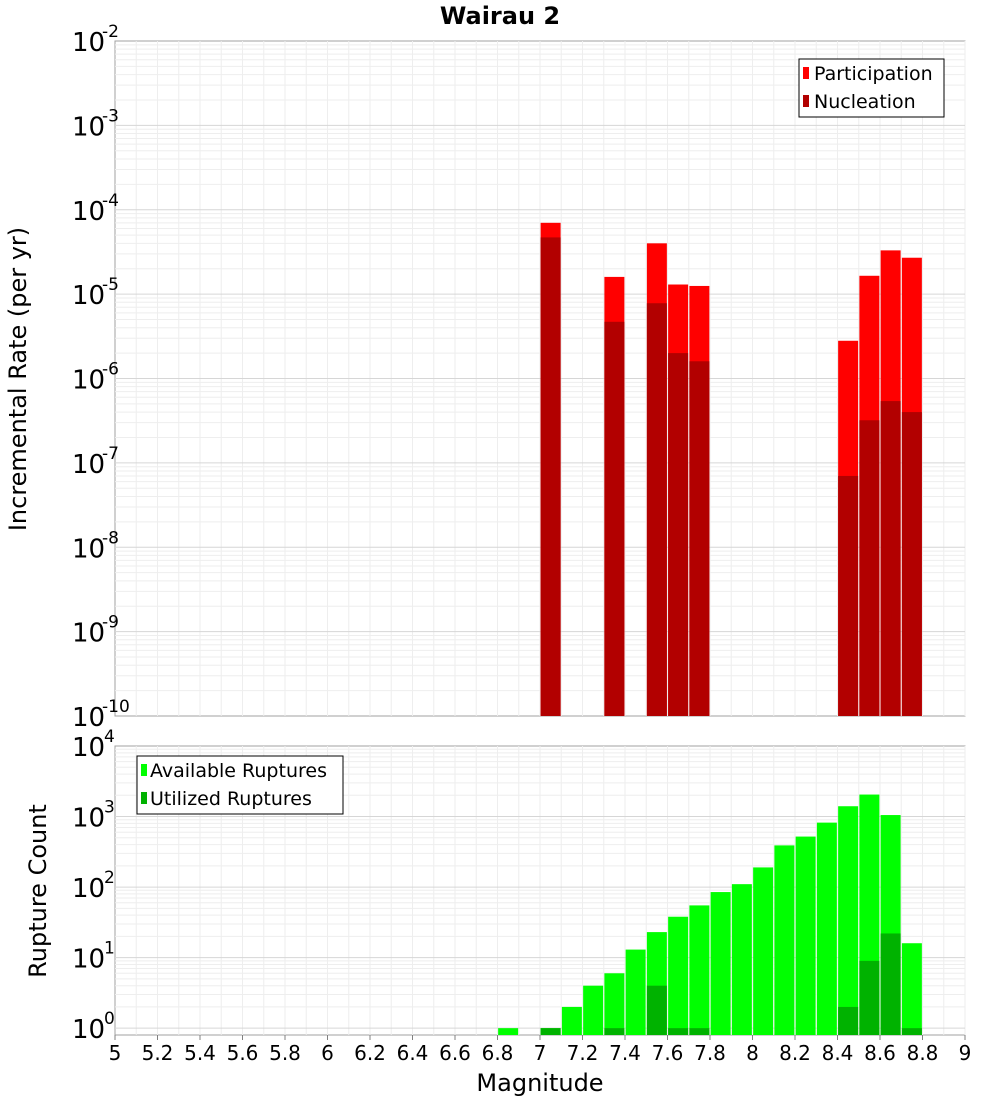 The height and width of the screenshot is (1100, 1000). What do you see at coordinates (110, 116) in the screenshot?
I see `y-tick-exponent: -3` at bounding box center [110, 116].